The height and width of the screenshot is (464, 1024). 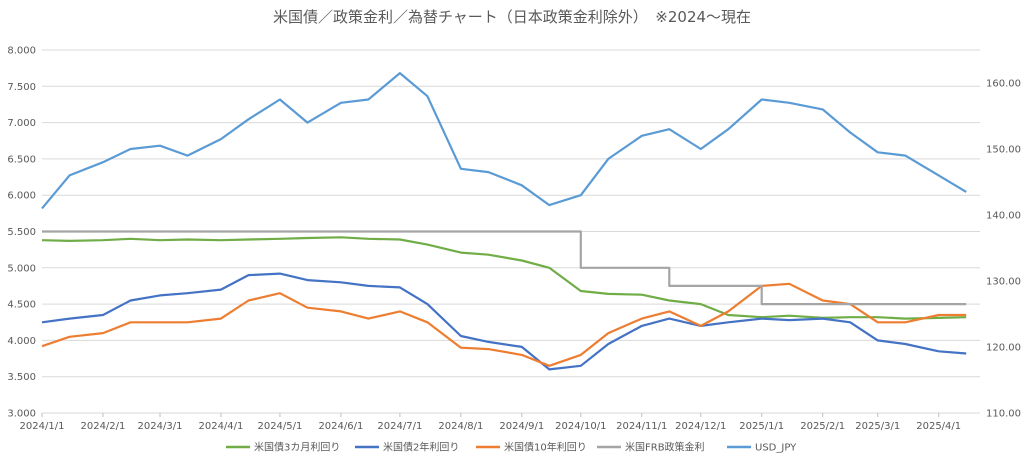 What do you see at coordinates (1003, 150) in the screenshot?
I see `y-right-tick-label: 150.00` at bounding box center [1003, 150].